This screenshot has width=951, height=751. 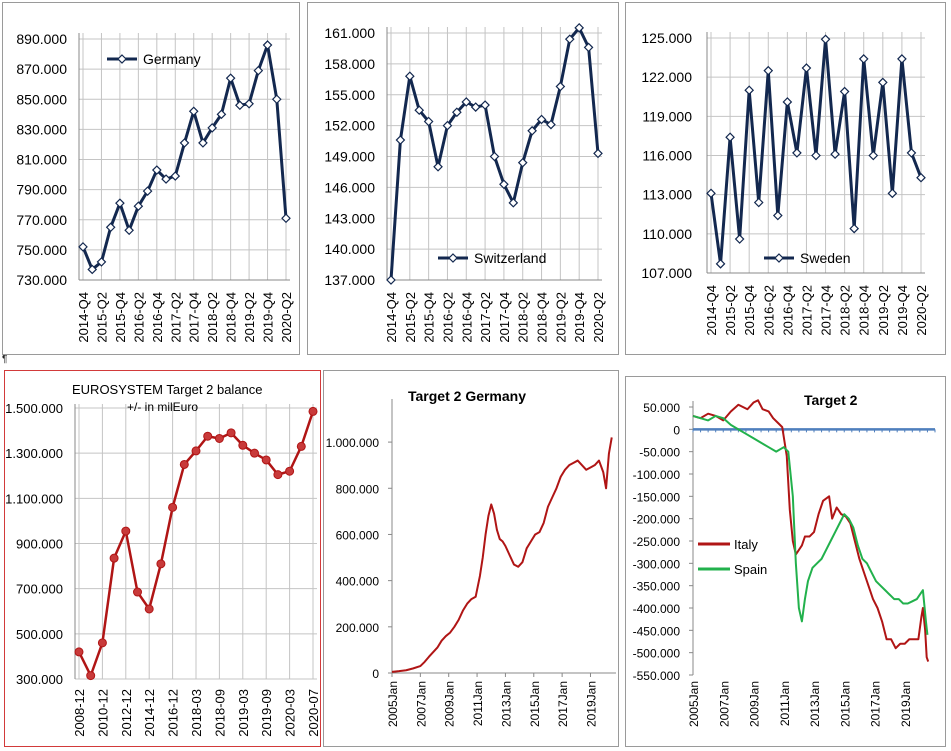 What do you see at coordinates (787, 310) in the screenshot?
I see `x-tick-label: 2016-Q4` at bounding box center [787, 310].